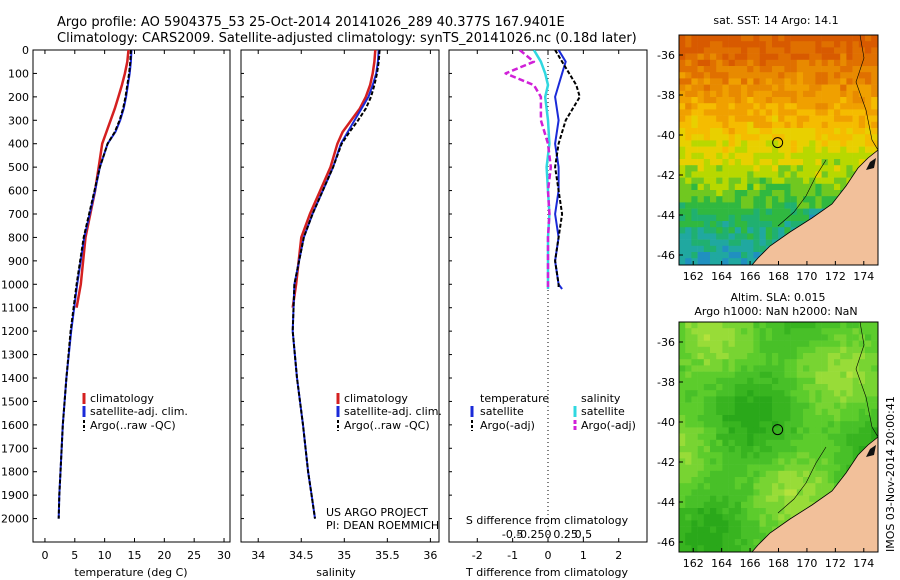  Describe the element at coordinates (583, 555) in the screenshot. I see `x-tick-label: 1` at that location.